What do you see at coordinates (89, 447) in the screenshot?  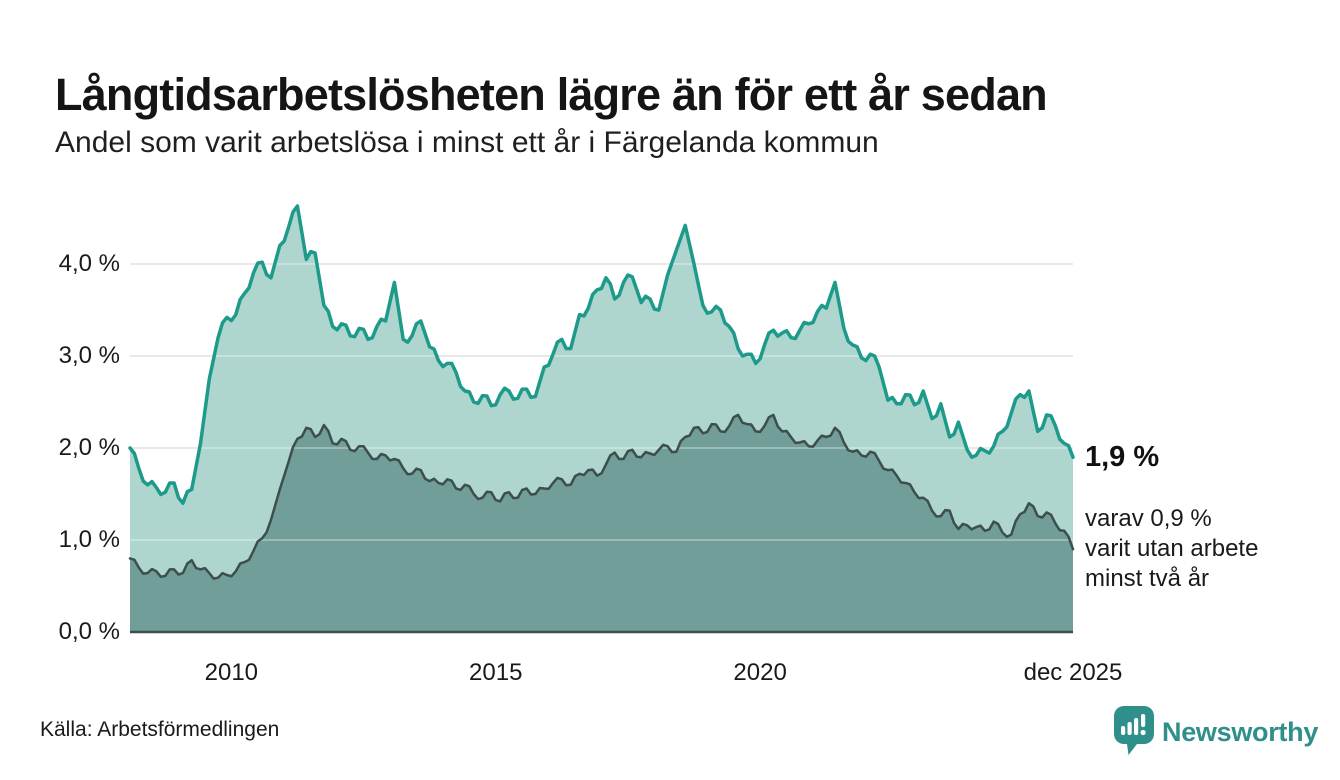 I see `y-tick-label: 2,0 %` at bounding box center [89, 447].